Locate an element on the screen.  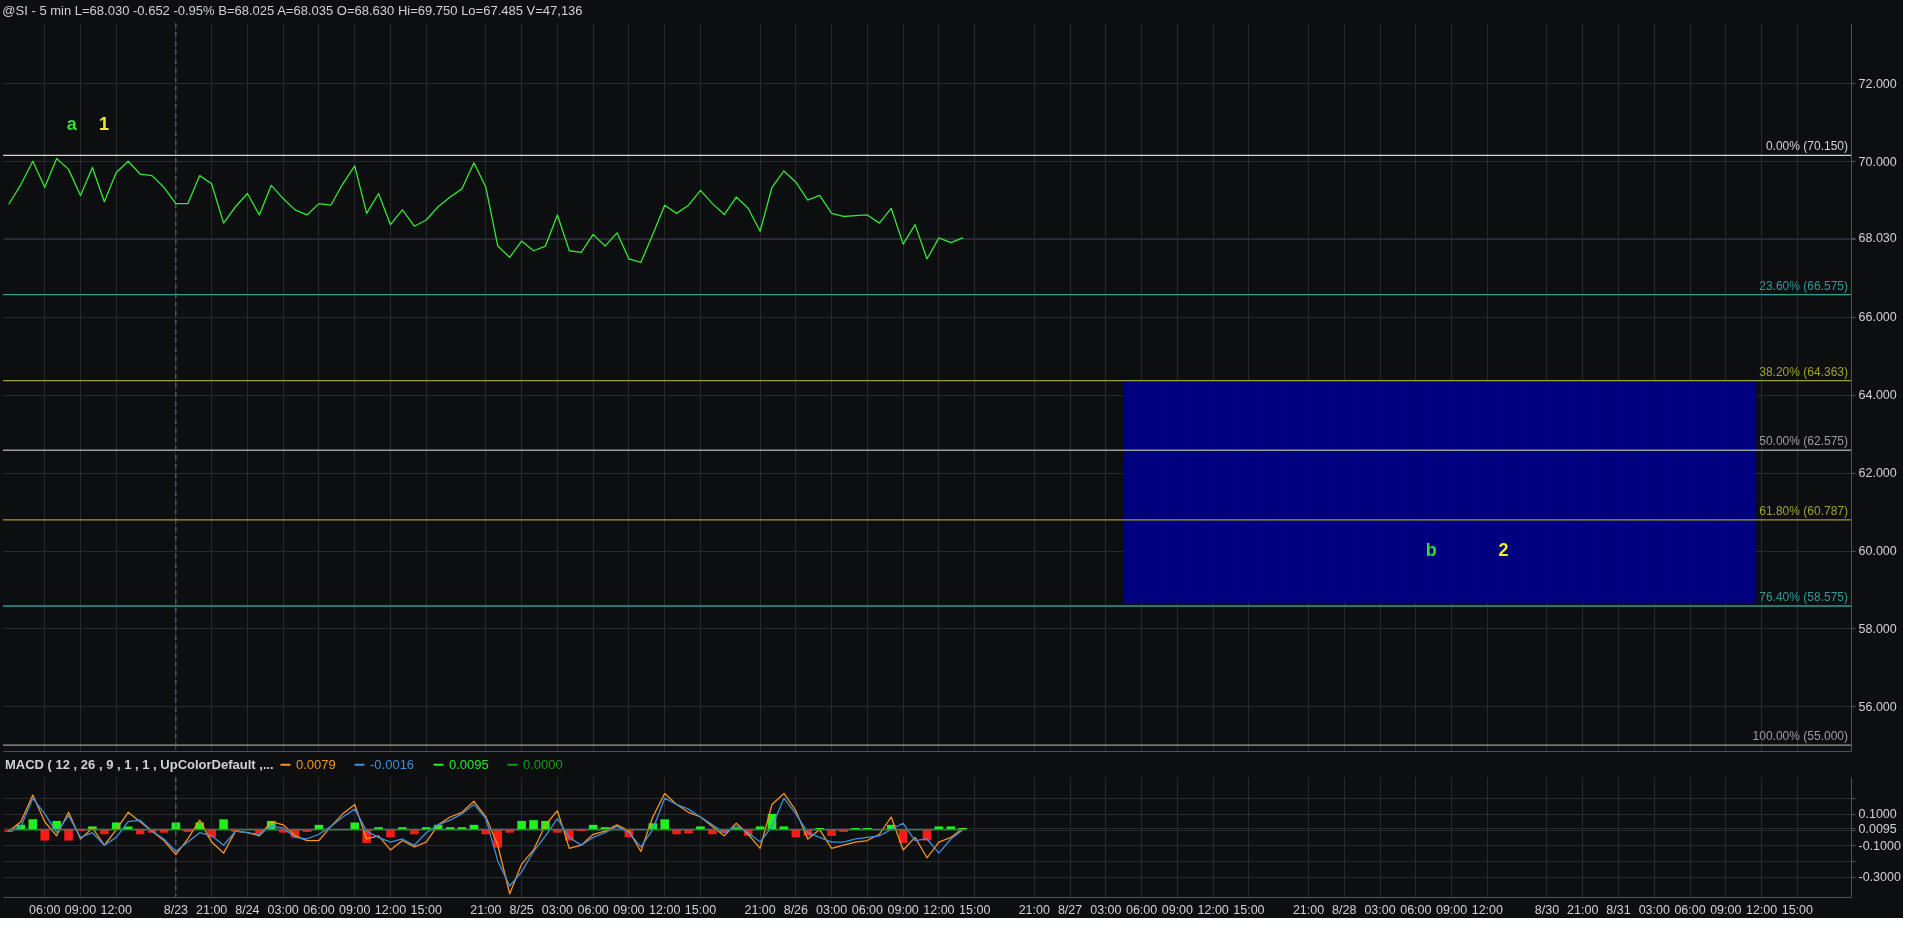
ref-line-label: 61.80% (60.787) is located at coordinates (1803, 510).